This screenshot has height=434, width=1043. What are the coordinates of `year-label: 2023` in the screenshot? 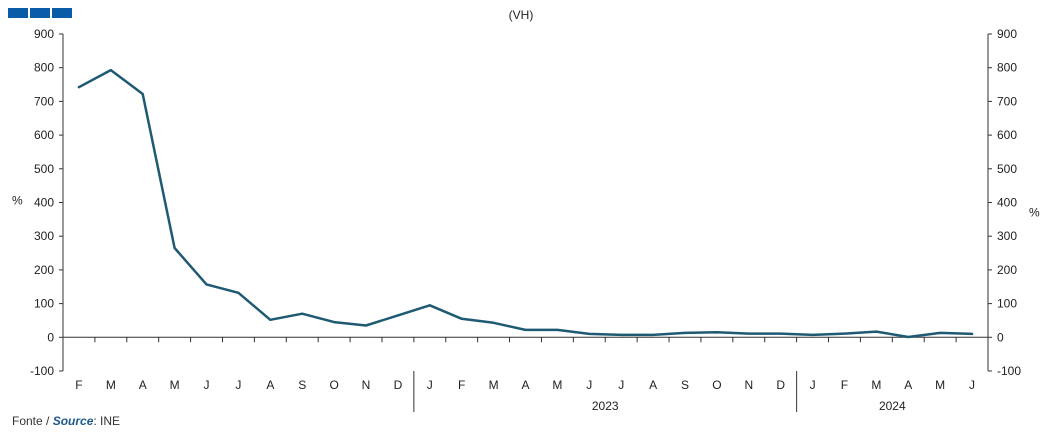 It's located at (605, 406).